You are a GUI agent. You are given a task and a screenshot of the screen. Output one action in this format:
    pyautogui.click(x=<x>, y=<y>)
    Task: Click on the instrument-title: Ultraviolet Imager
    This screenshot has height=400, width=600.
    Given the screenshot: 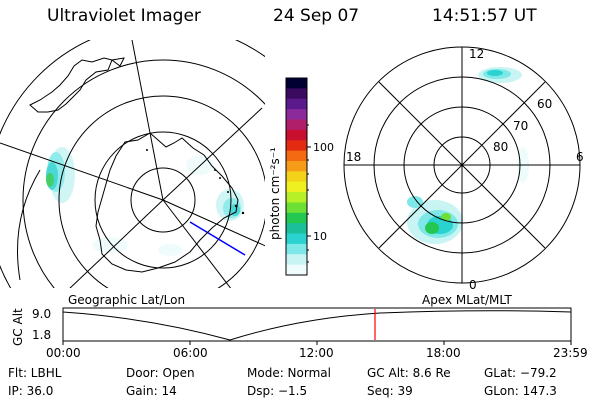 What is the action you would take?
    pyautogui.click(x=124, y=16)
    